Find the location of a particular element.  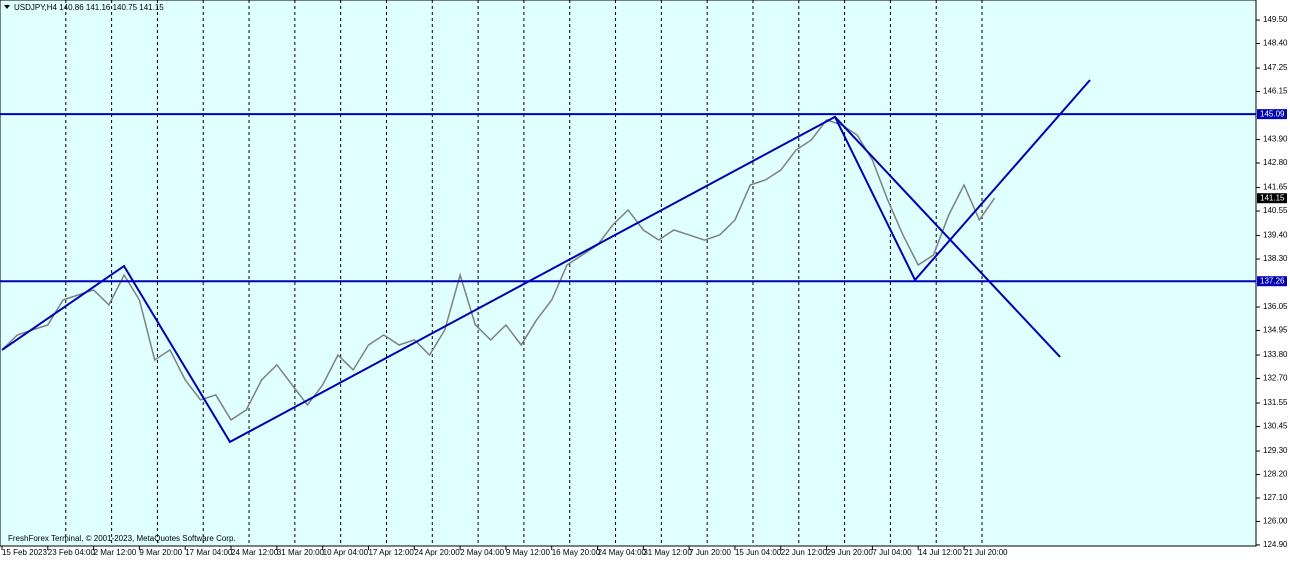

last-price-box is located at coordinates (1272, 198).